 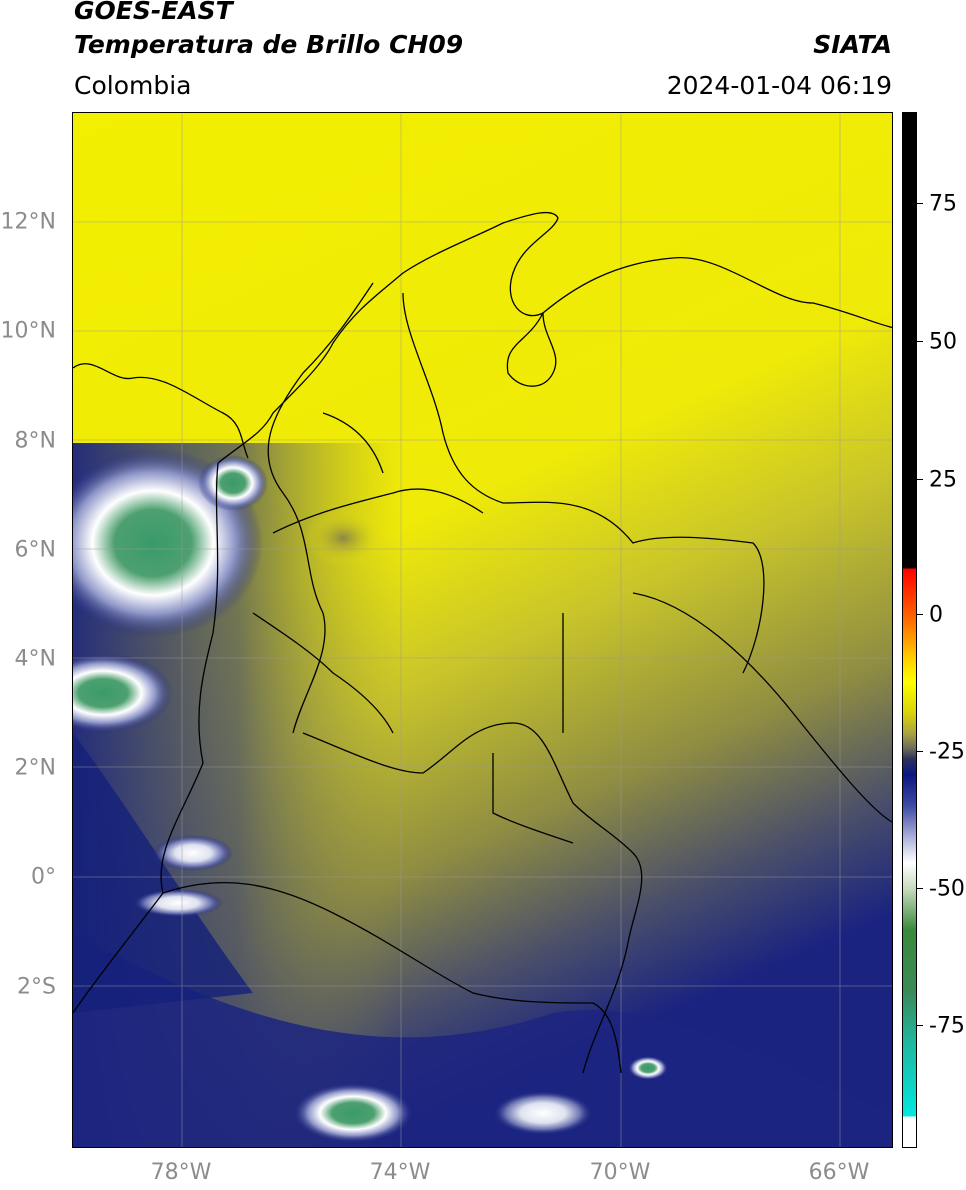 I want to click on amazon-border, so click(x=472, y=898).